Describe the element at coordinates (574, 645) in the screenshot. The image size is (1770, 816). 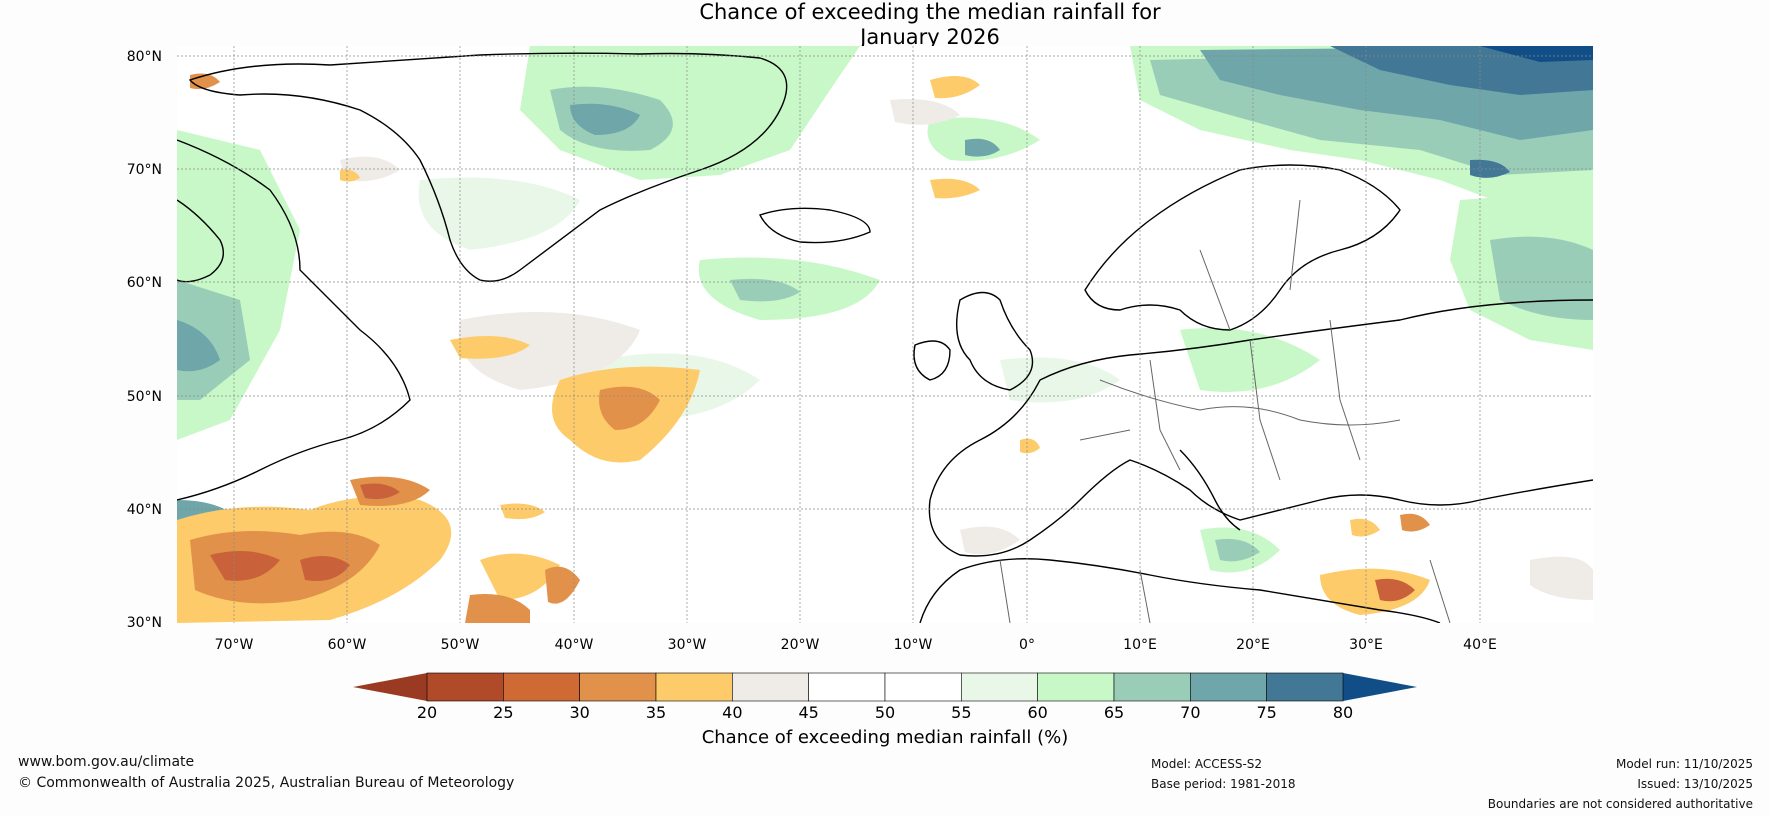
I see `lon-label-40w: 40°W` at that location.